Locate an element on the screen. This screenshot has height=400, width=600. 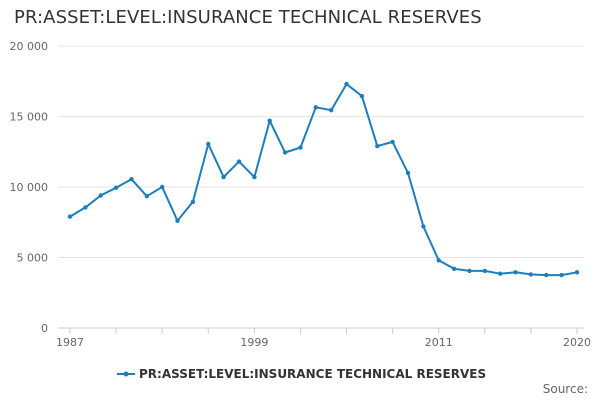
legend-swatch-marker is located at coordinates (126, 374).